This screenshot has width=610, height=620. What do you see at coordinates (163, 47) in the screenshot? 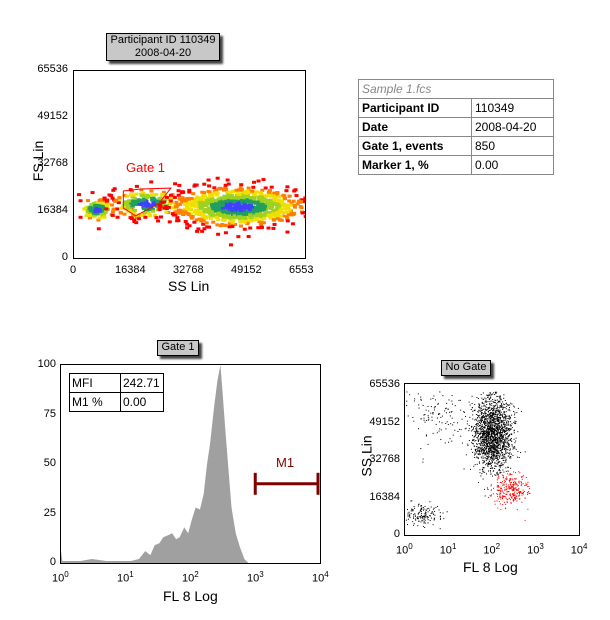
I see `plot1-title-box: Participant ID 110349 2008-04-20` at bounding box center [163, 47].